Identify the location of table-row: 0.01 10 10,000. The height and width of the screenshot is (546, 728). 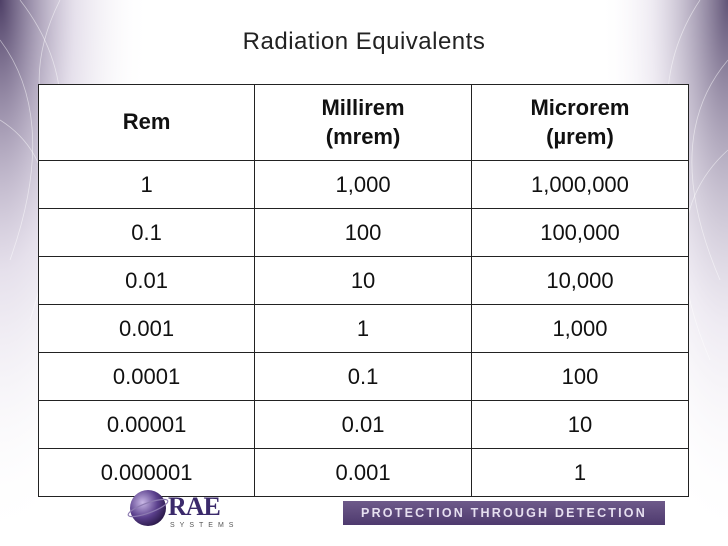
(363, 280).